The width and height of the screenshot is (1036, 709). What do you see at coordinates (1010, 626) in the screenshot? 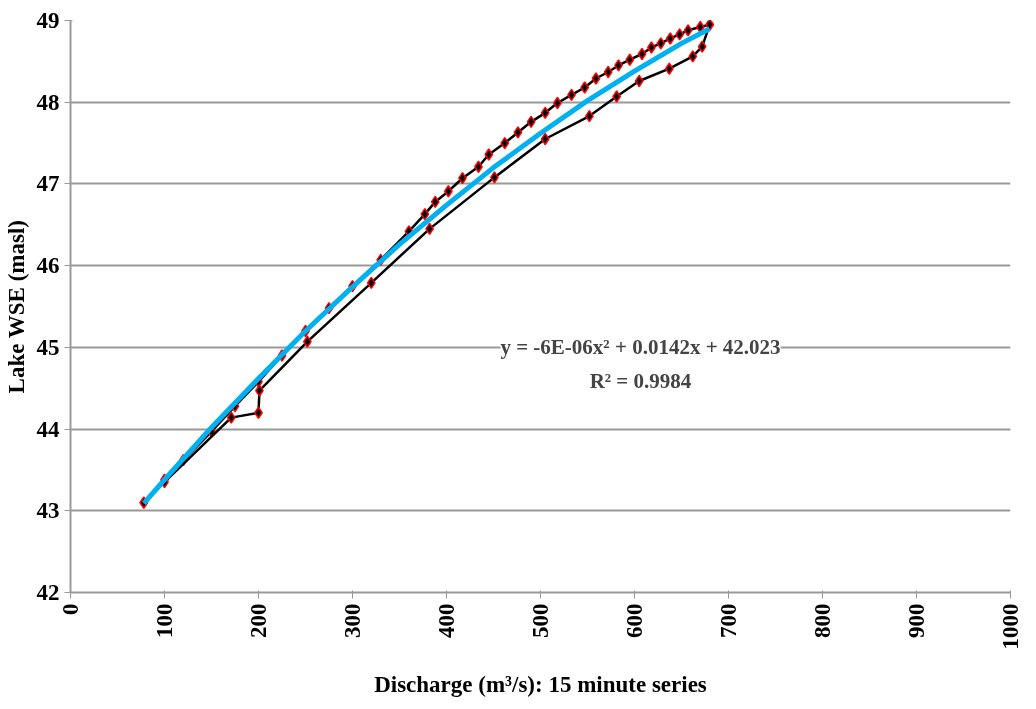
I see `x-tick-label: 1000` at bounding box center [1010, 626].